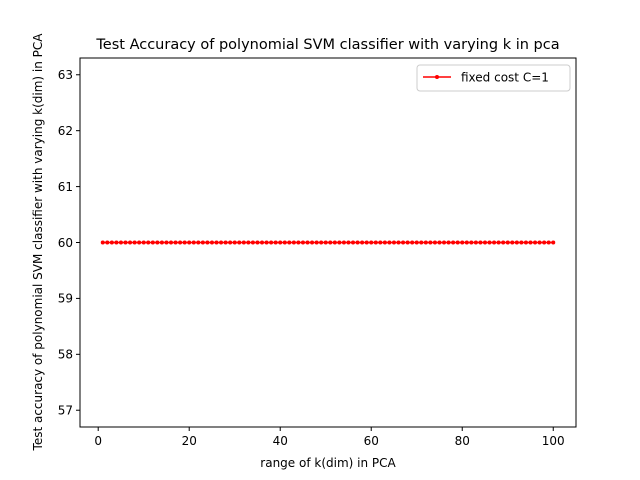  What do you see at coordinates (65, 411) in the screenshot?
I see `y-tick-label: 57` at bounding box center [65, 411].